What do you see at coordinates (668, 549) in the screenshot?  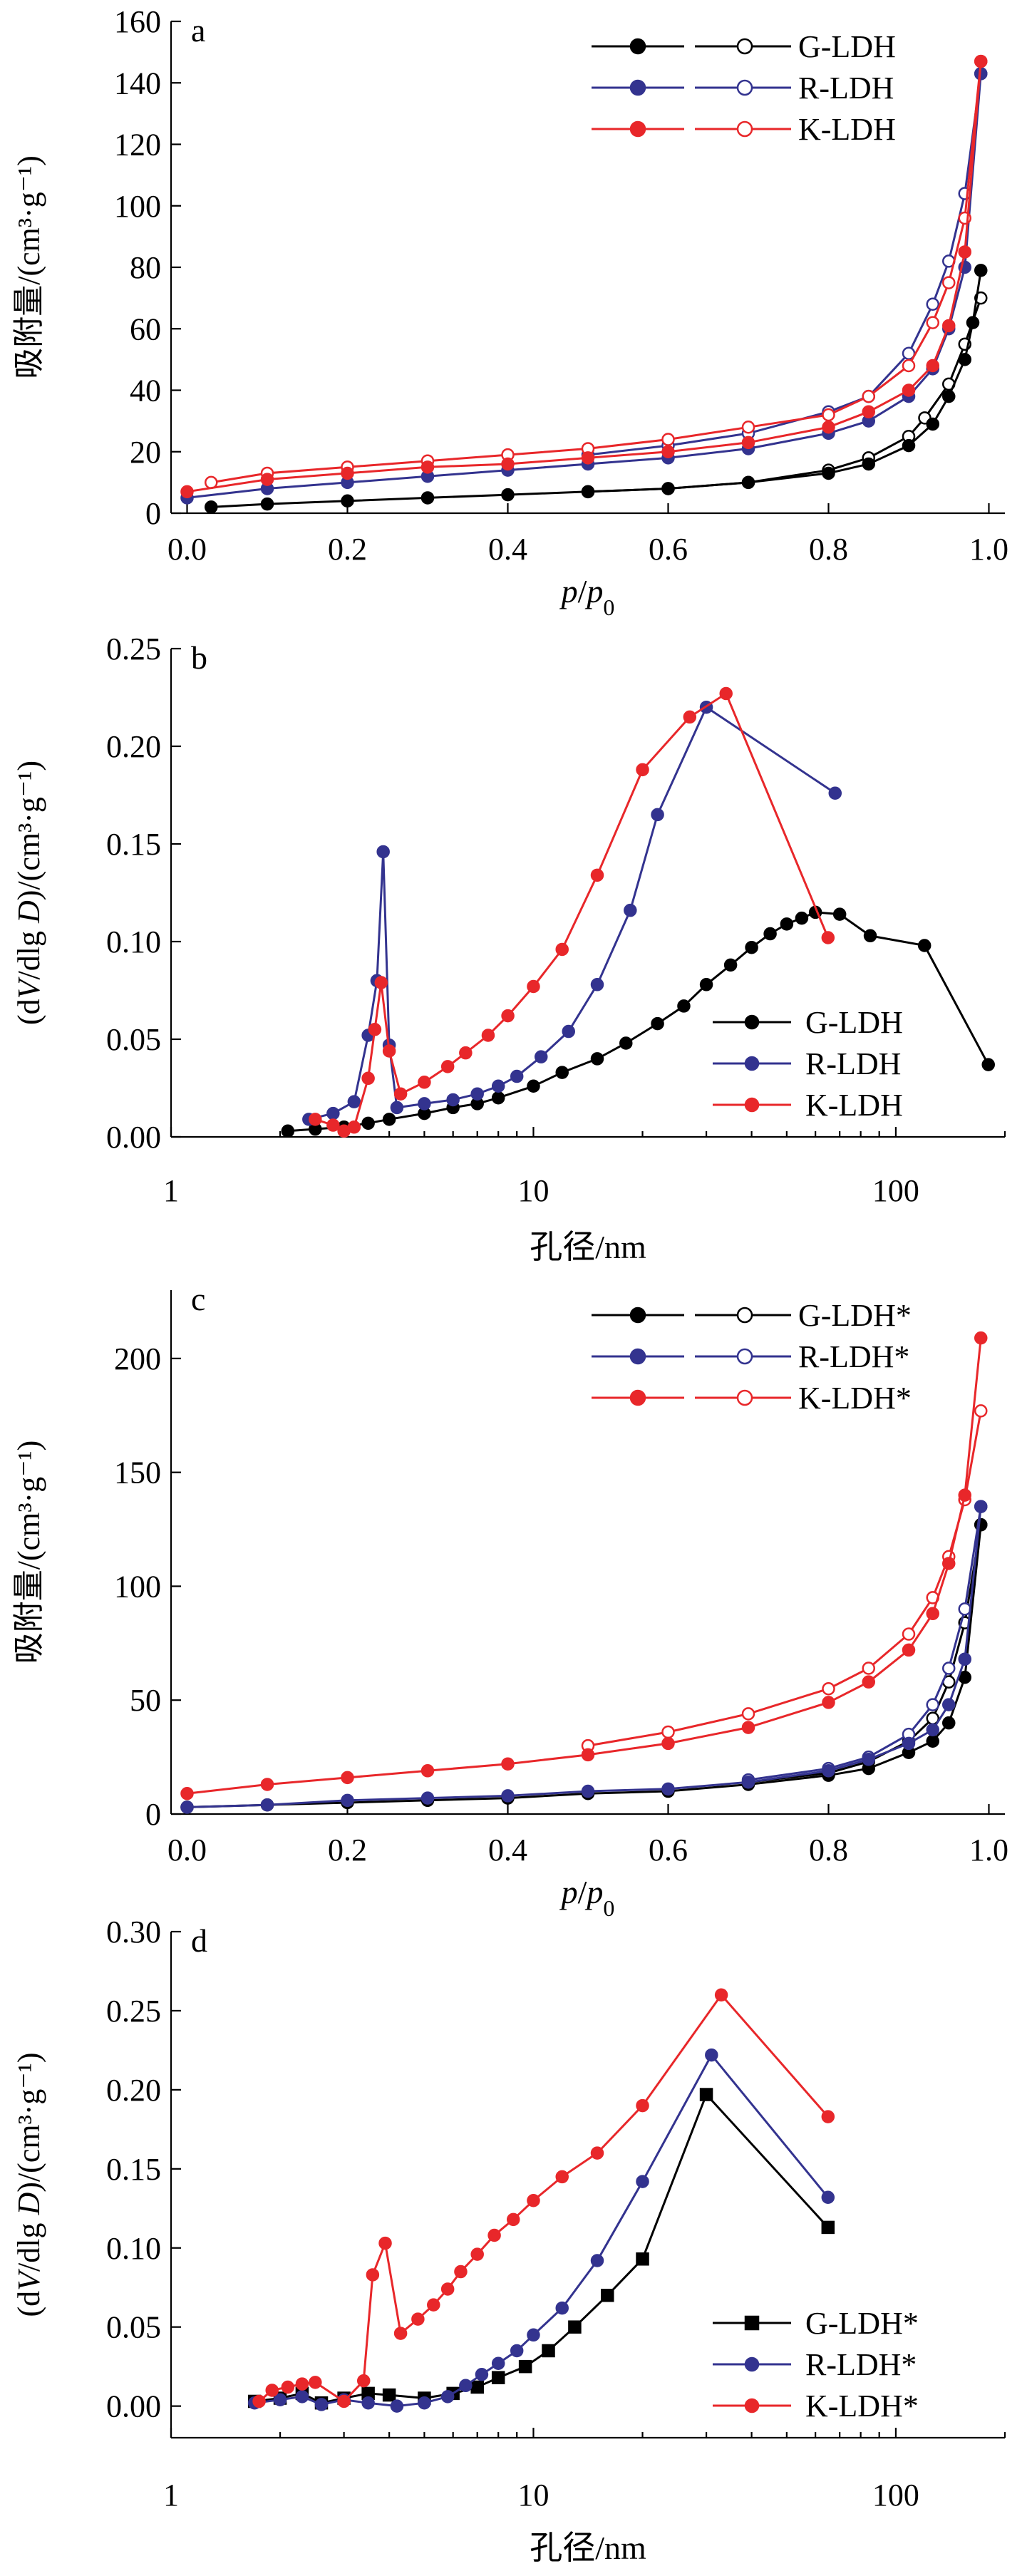 I see `x-tick-label: 0.6` at bounding box center [668, 549].